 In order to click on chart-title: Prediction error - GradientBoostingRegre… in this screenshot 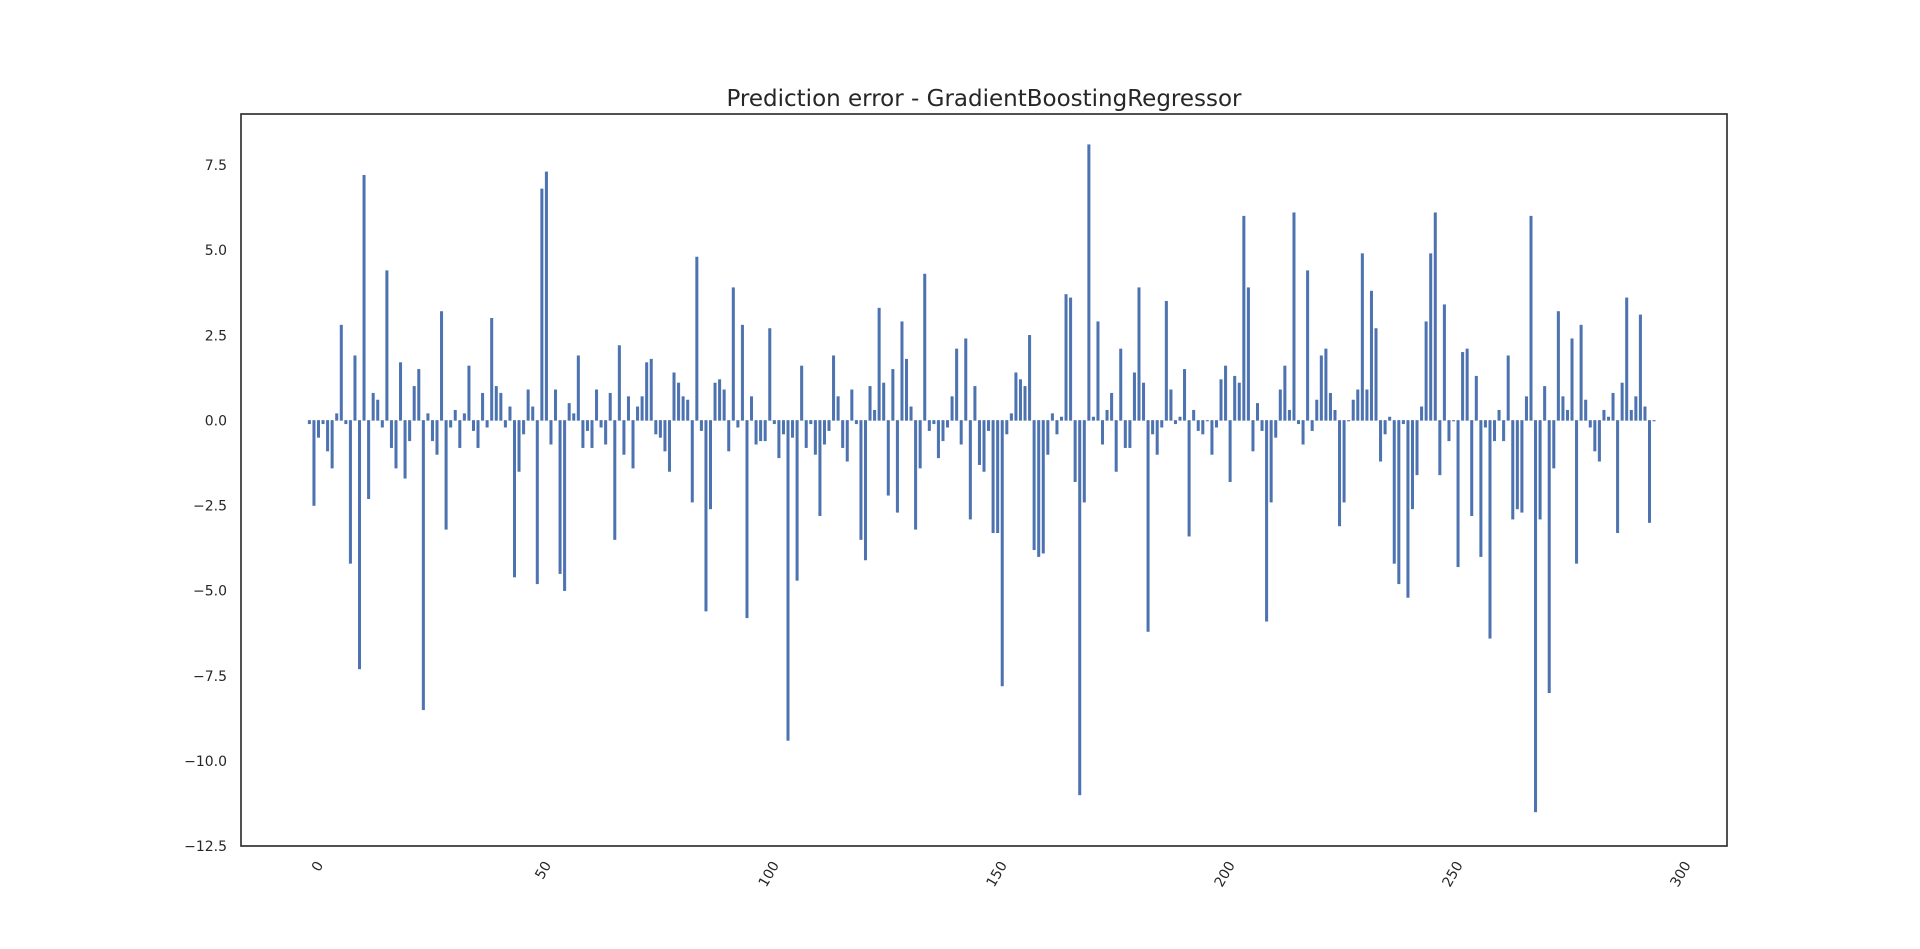, I will do `click(984, 99)`.